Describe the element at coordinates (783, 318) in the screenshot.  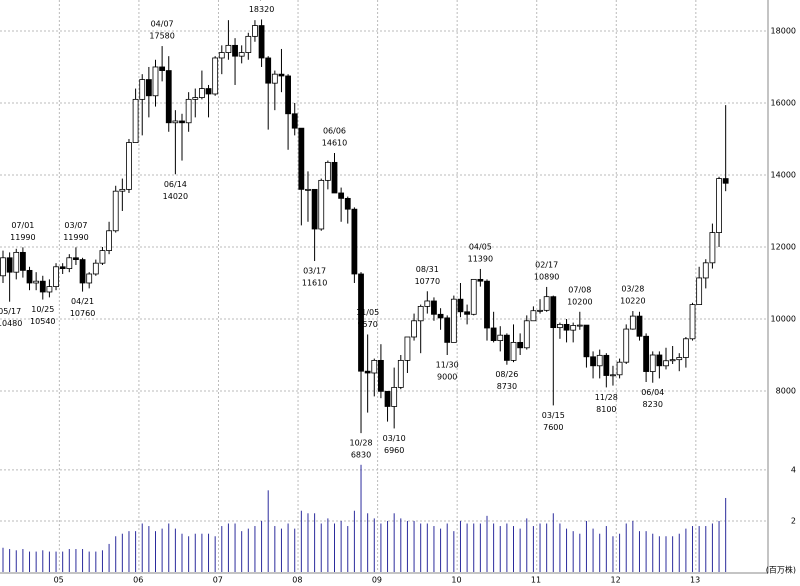
I see `y-tick-label: 10000` at that location.